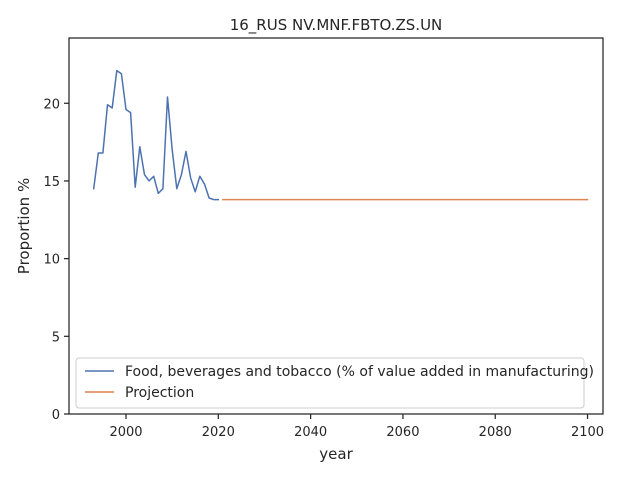  Describe the element at coordinates (51, 104) in the screenshot. I see `y-tick-label: 20` at that location.